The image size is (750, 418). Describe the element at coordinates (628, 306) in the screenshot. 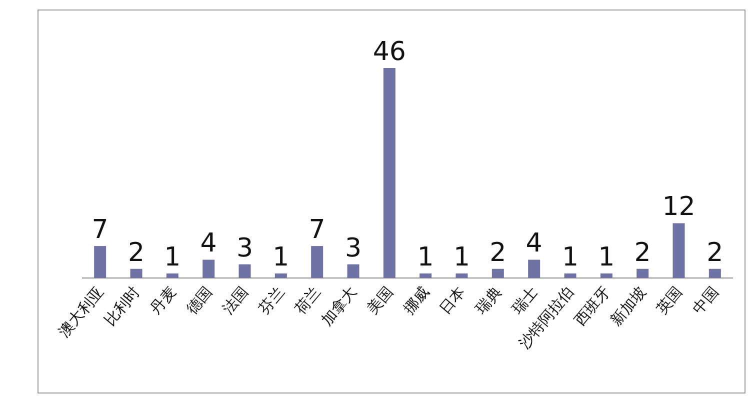

I see `x-tick-label: 新加坡` at that location.